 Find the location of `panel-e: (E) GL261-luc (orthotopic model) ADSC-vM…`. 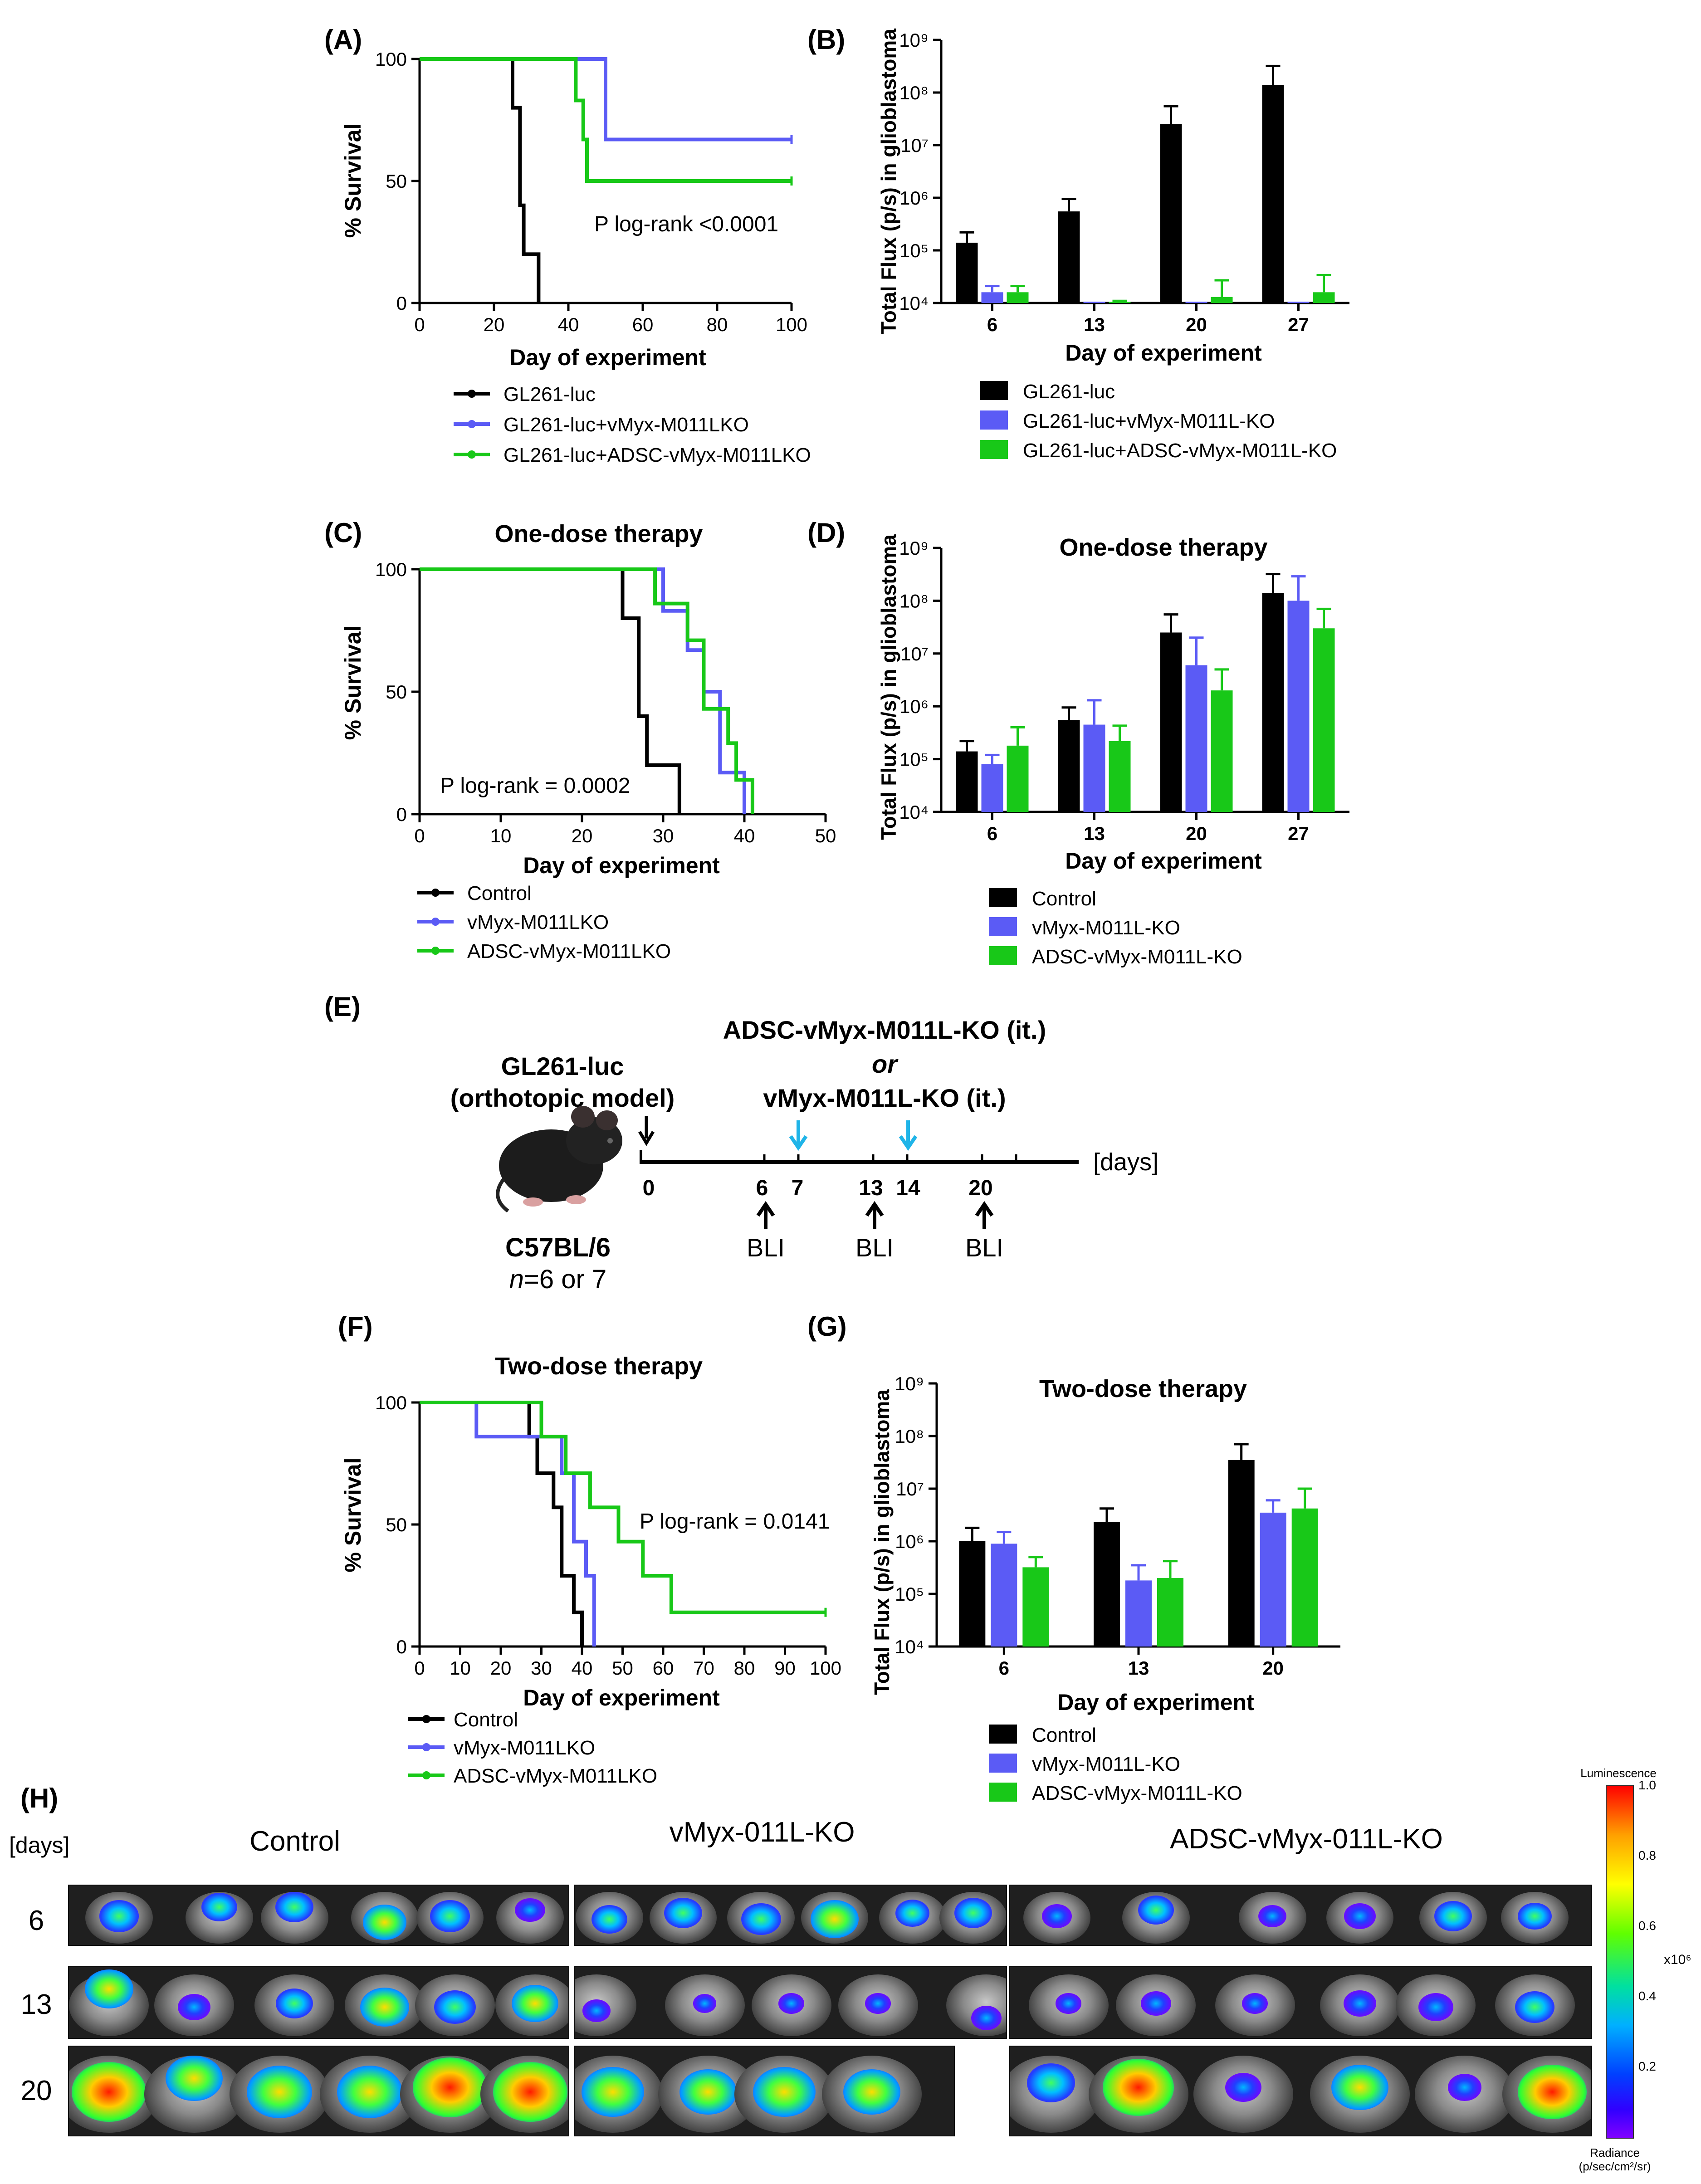

panel-e: (E) GL261-luc (orthotopic model) ADSC-vM… is located at coordinates (741, 1143).